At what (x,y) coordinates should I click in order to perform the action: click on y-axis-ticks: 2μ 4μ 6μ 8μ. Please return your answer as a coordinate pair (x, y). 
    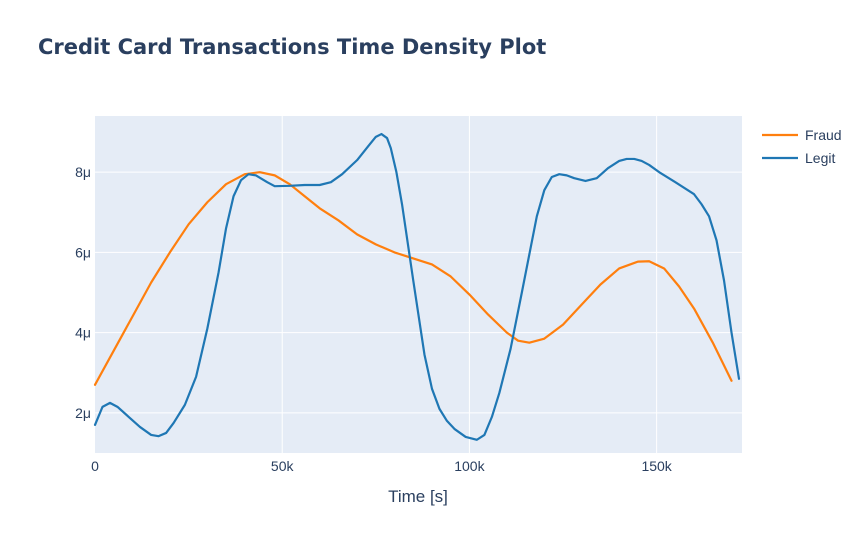
    Looking at the image, I should click on (83, 292).